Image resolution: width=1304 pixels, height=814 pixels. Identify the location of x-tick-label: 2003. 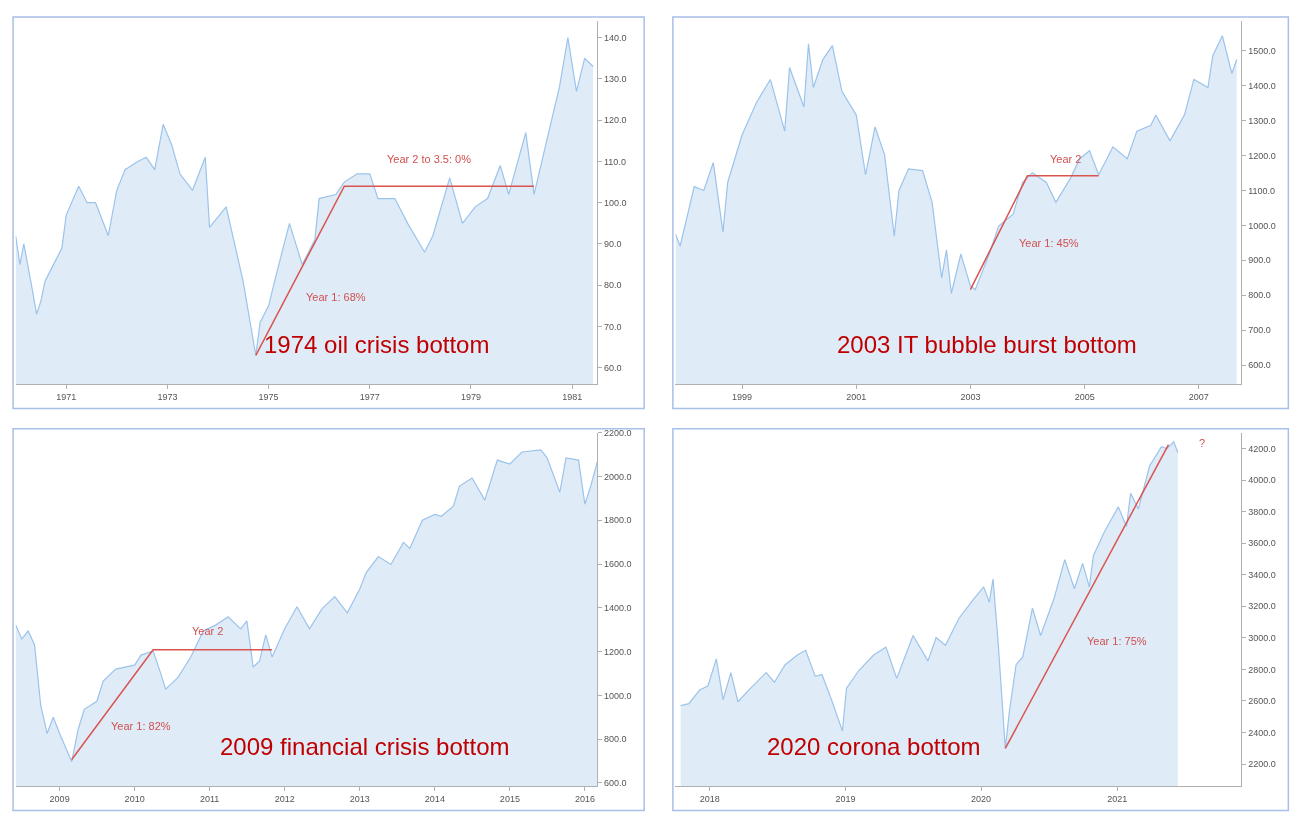
(970, 397).